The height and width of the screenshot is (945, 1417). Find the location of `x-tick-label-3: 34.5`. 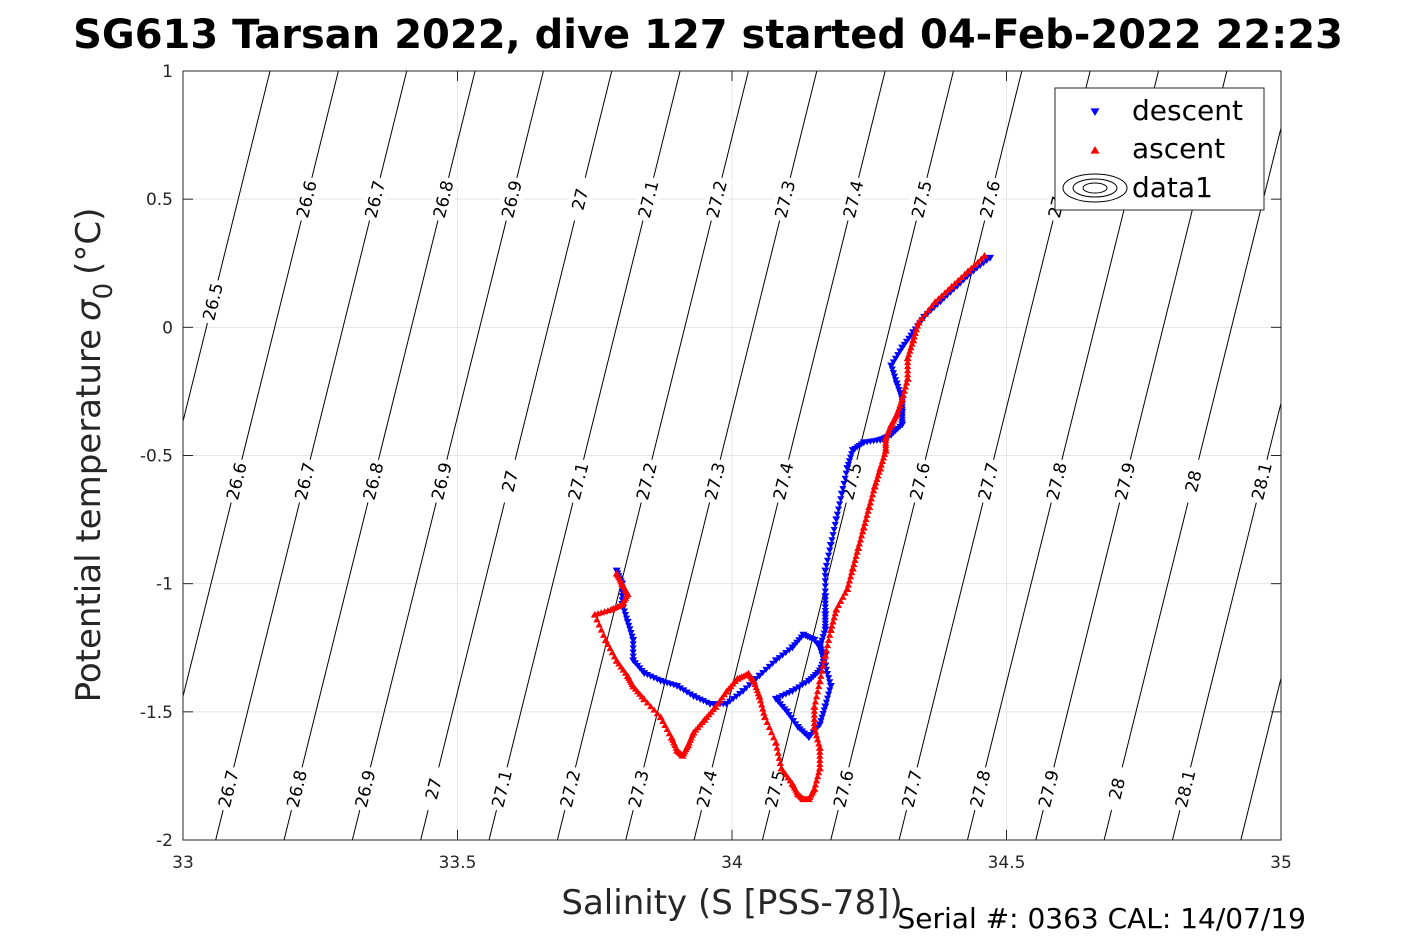

x-tick-label-3: 34.5 is located at coordinates (1007, 863).